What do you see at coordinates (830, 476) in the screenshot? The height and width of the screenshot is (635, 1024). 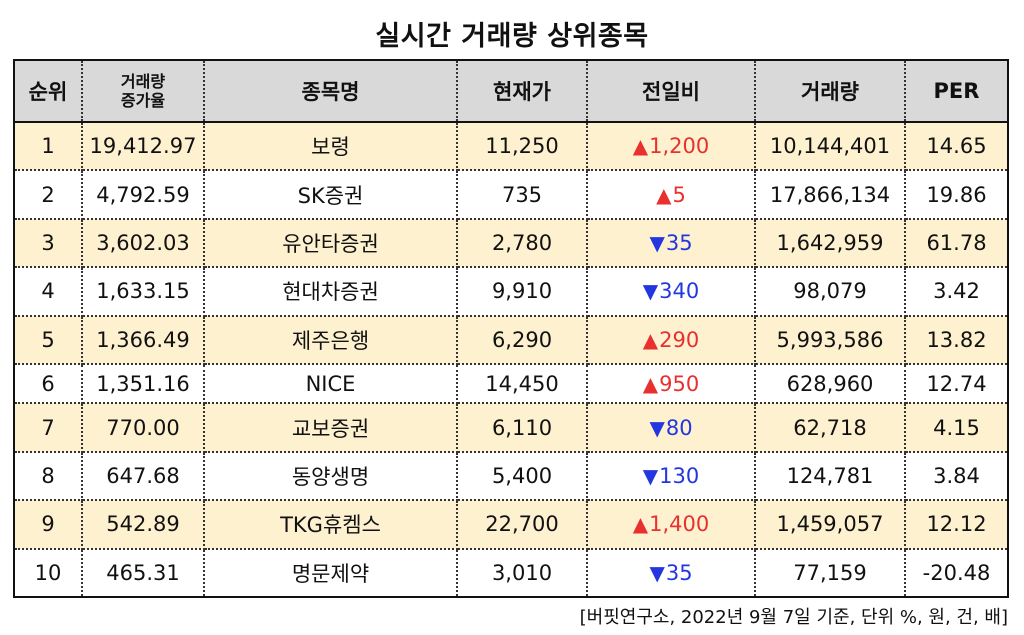 I see `volume-cell: 124,781` at bounding box center [830, 476].